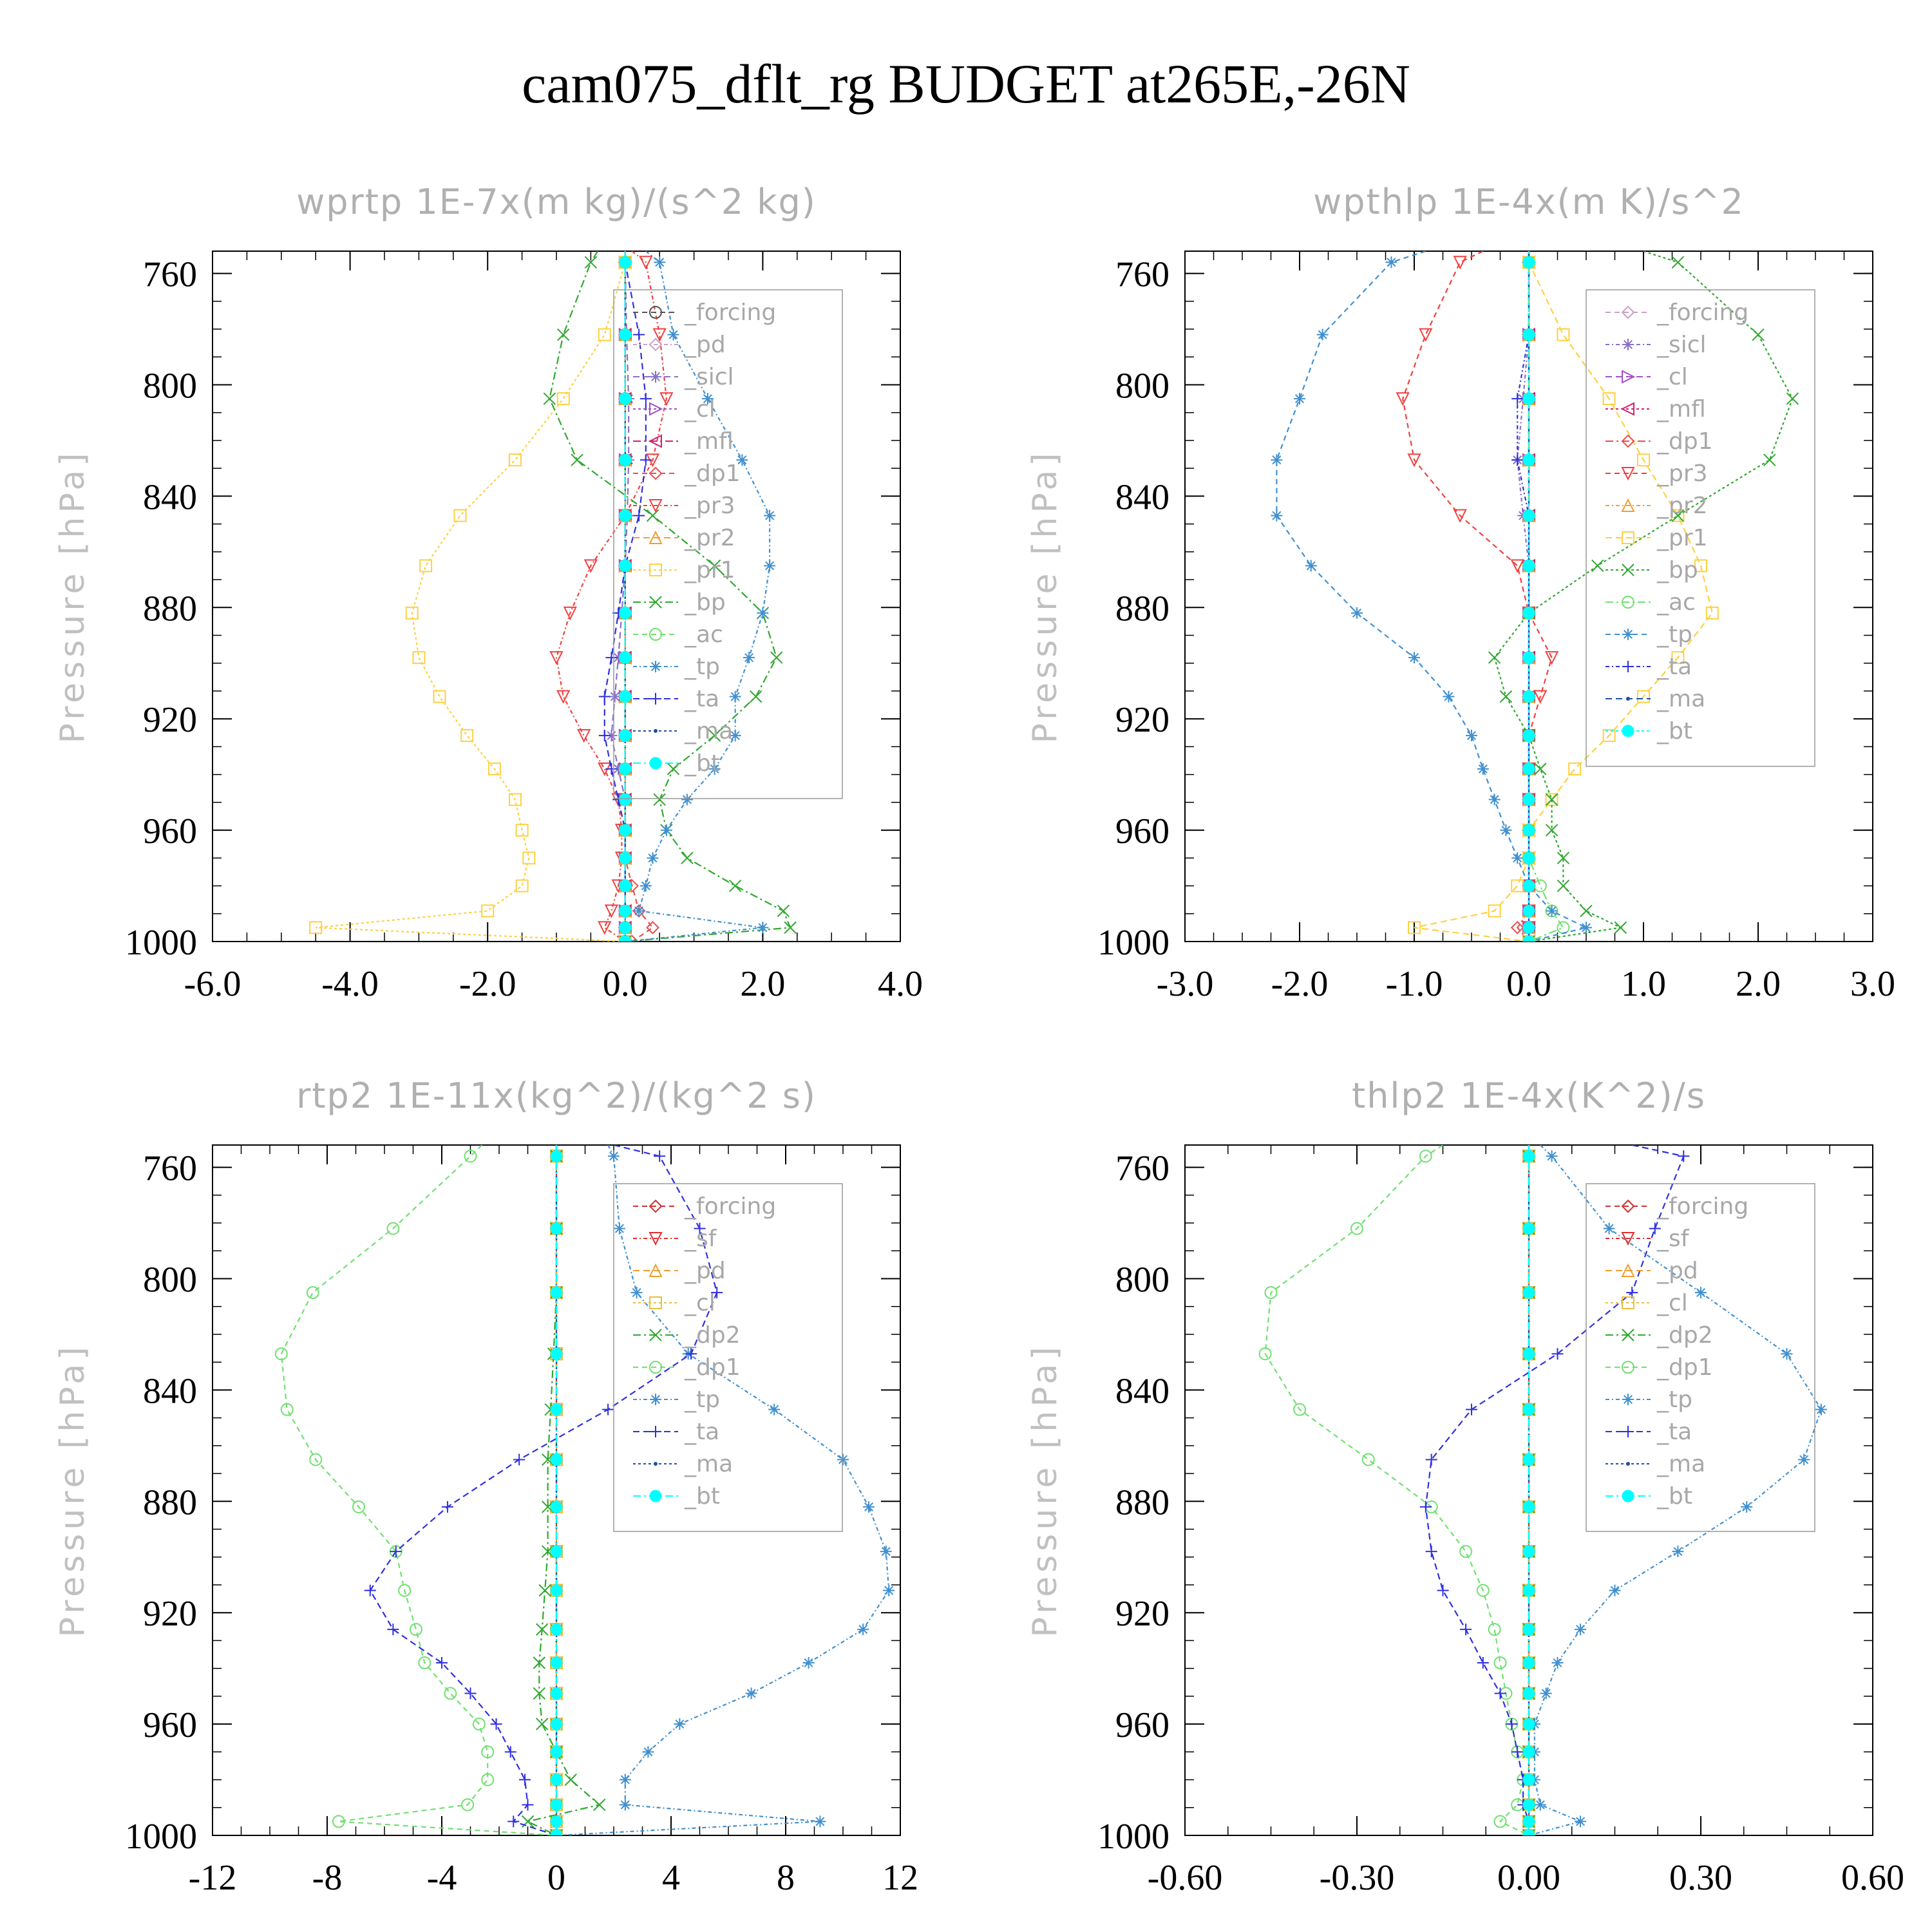 The width and height of the screenshot is (1932, 1932). I want to click on x-tick-label: 0, so click(556, 1878).